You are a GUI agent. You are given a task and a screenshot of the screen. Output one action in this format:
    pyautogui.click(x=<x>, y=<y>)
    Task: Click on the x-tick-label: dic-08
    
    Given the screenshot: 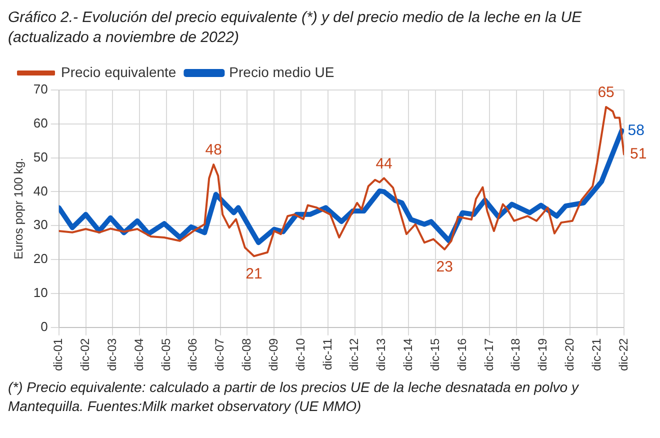 What is the action you would take?
    pyautogui.click(x=247, y=355)
    